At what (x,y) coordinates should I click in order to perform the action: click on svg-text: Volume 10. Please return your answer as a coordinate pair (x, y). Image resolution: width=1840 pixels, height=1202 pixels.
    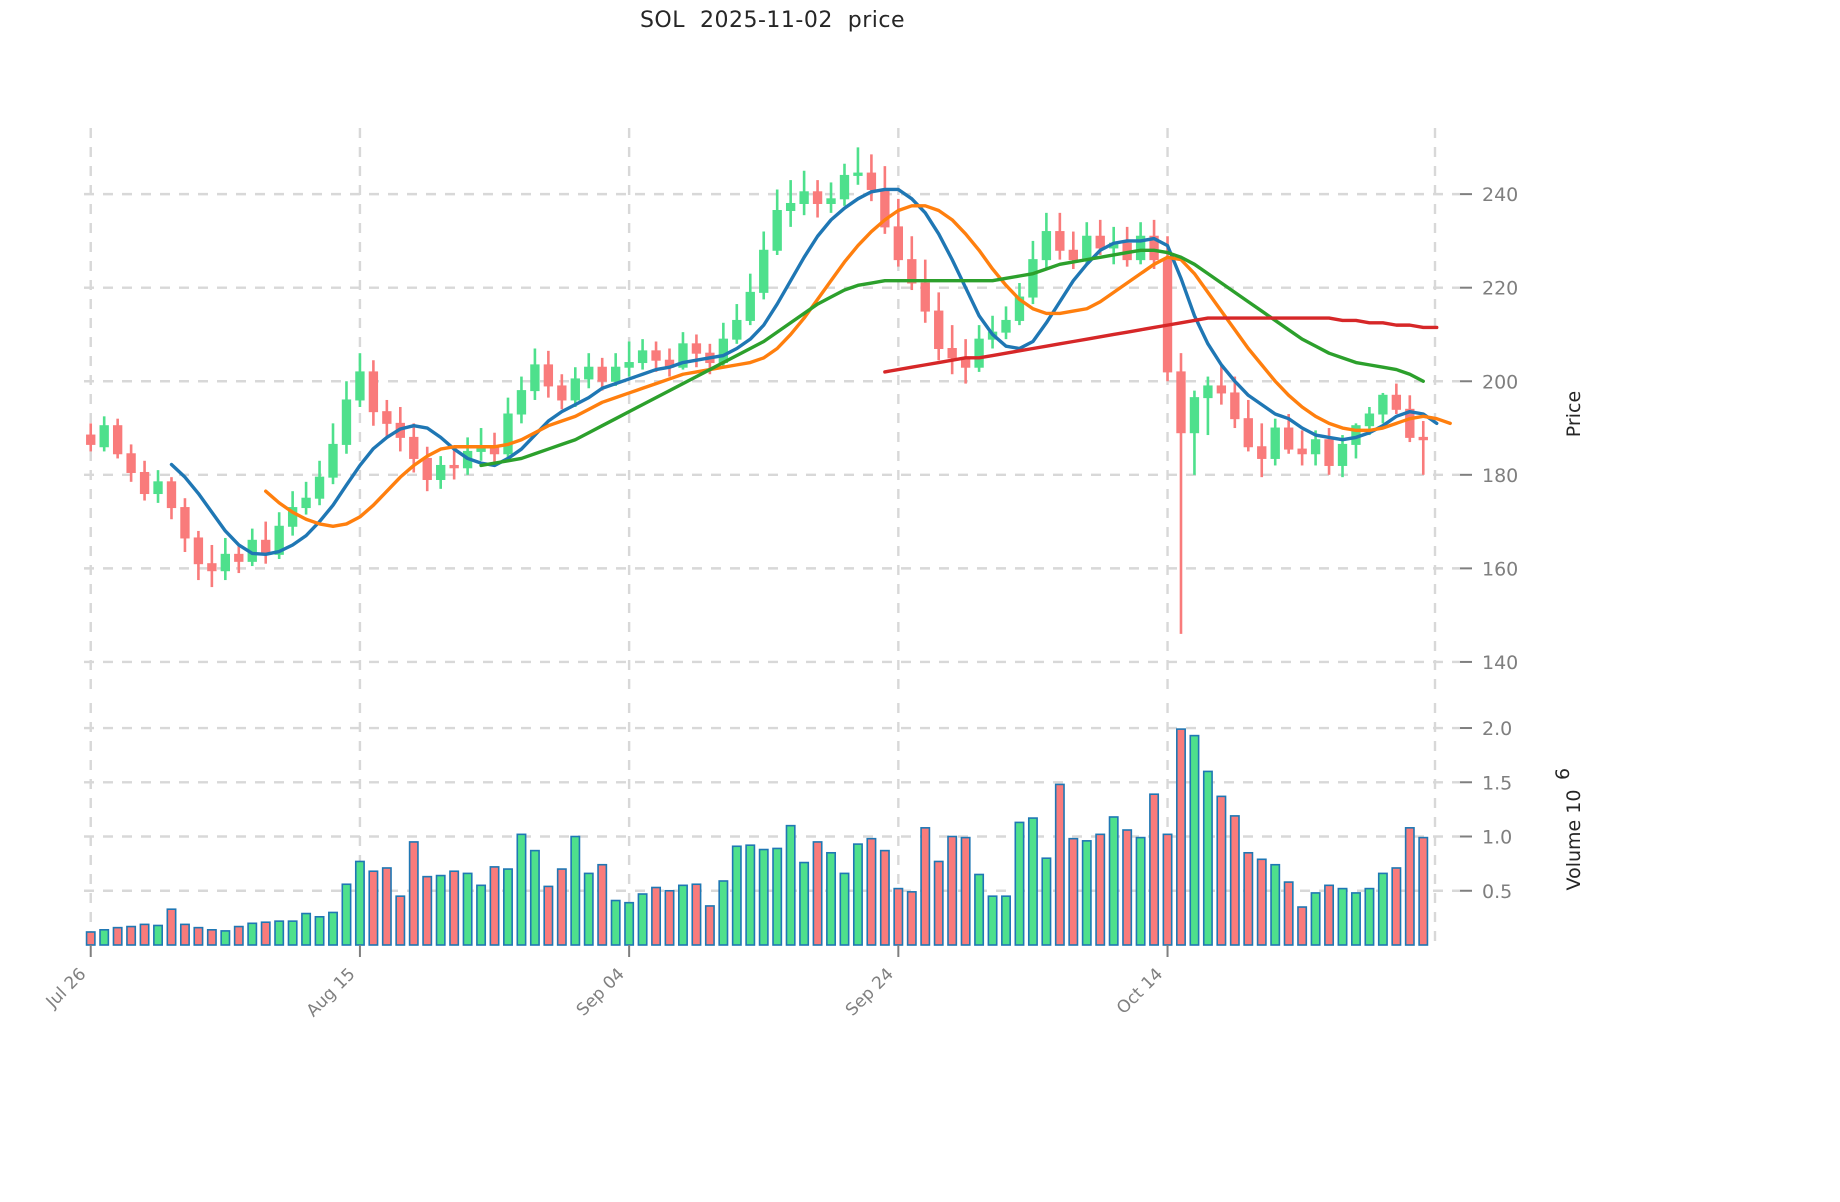
    Looking at the image, I should click on (1574, 840).